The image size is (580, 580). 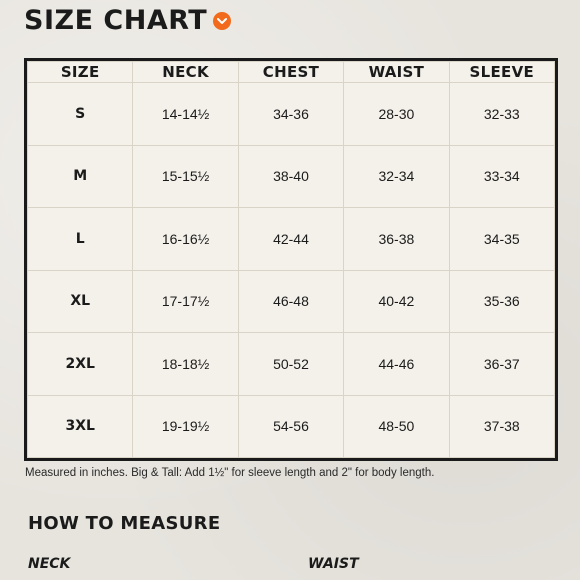 I want to click on table-row: 3XL 19-19½ 54-56 48-50 37-38, so click(x=291, y=426).